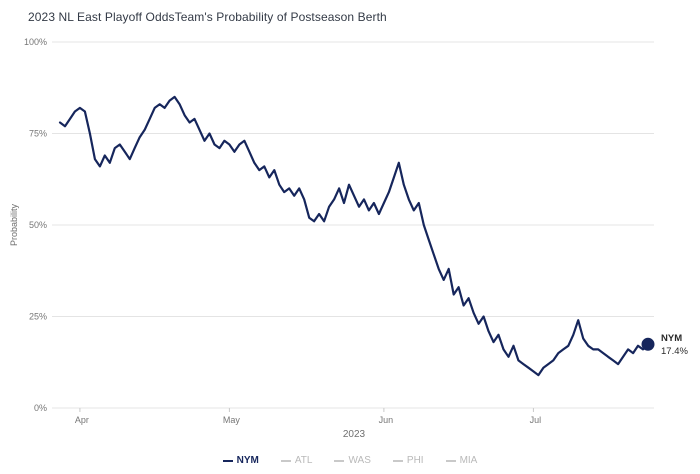 The width and height of the screenshot is (700, 474). What do you see at coordinates (303, 460) in the screenshot?
I see `legend-label: ATL` at bounding box center [303, 460].